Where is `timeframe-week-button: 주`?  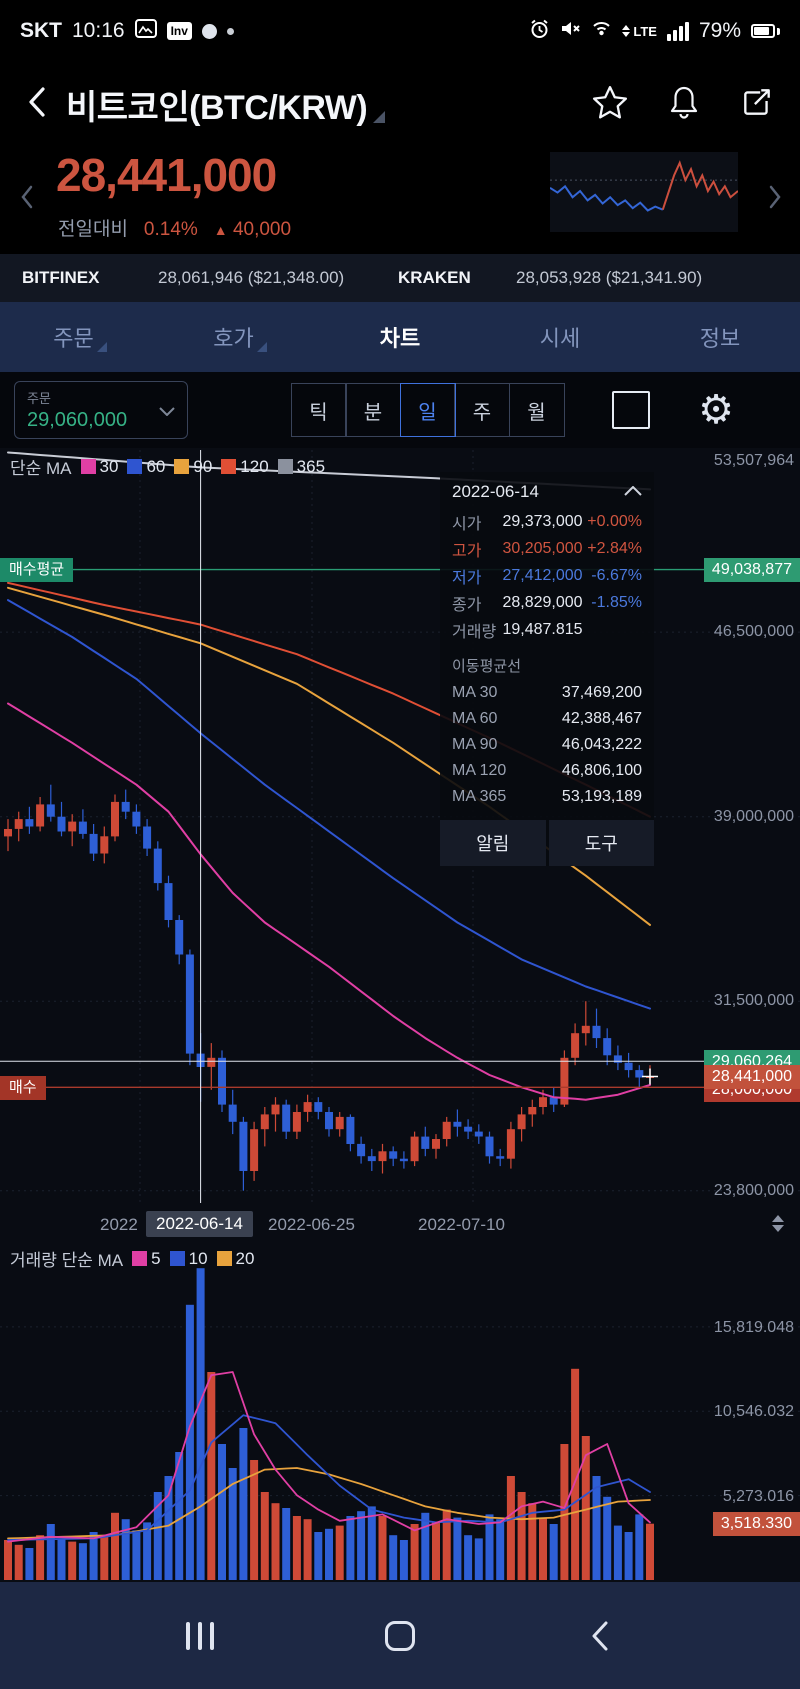 timeframe-week-button: 주 is located at coordinates (482, 410).